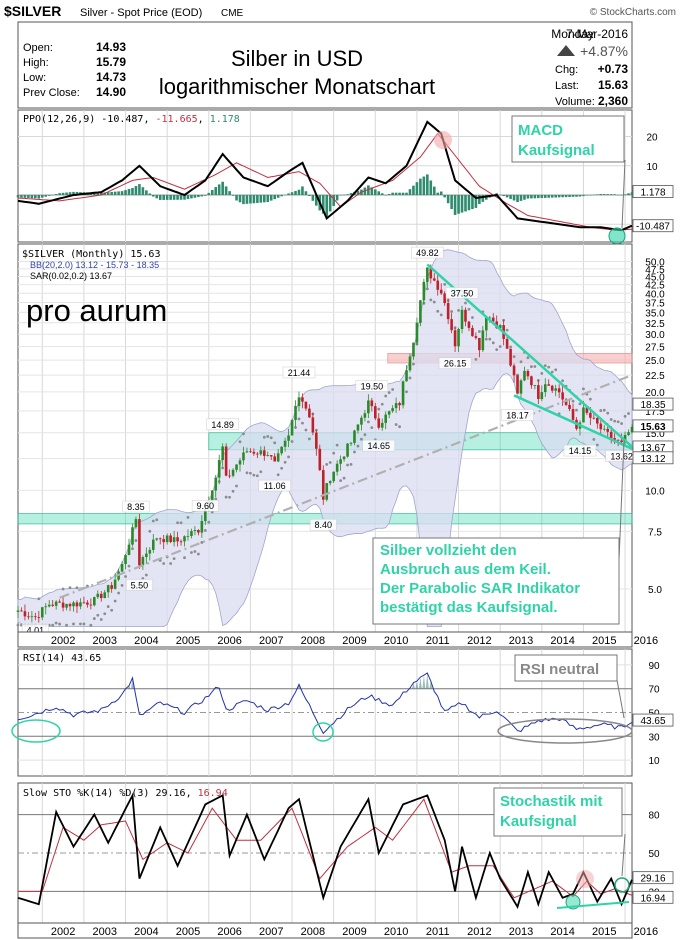 The width and height of the screenshot is (692, 940). Describe the element at coordinates (653, 226) in the screenshot. I see `ppo-tag-ppo-box` at that location.